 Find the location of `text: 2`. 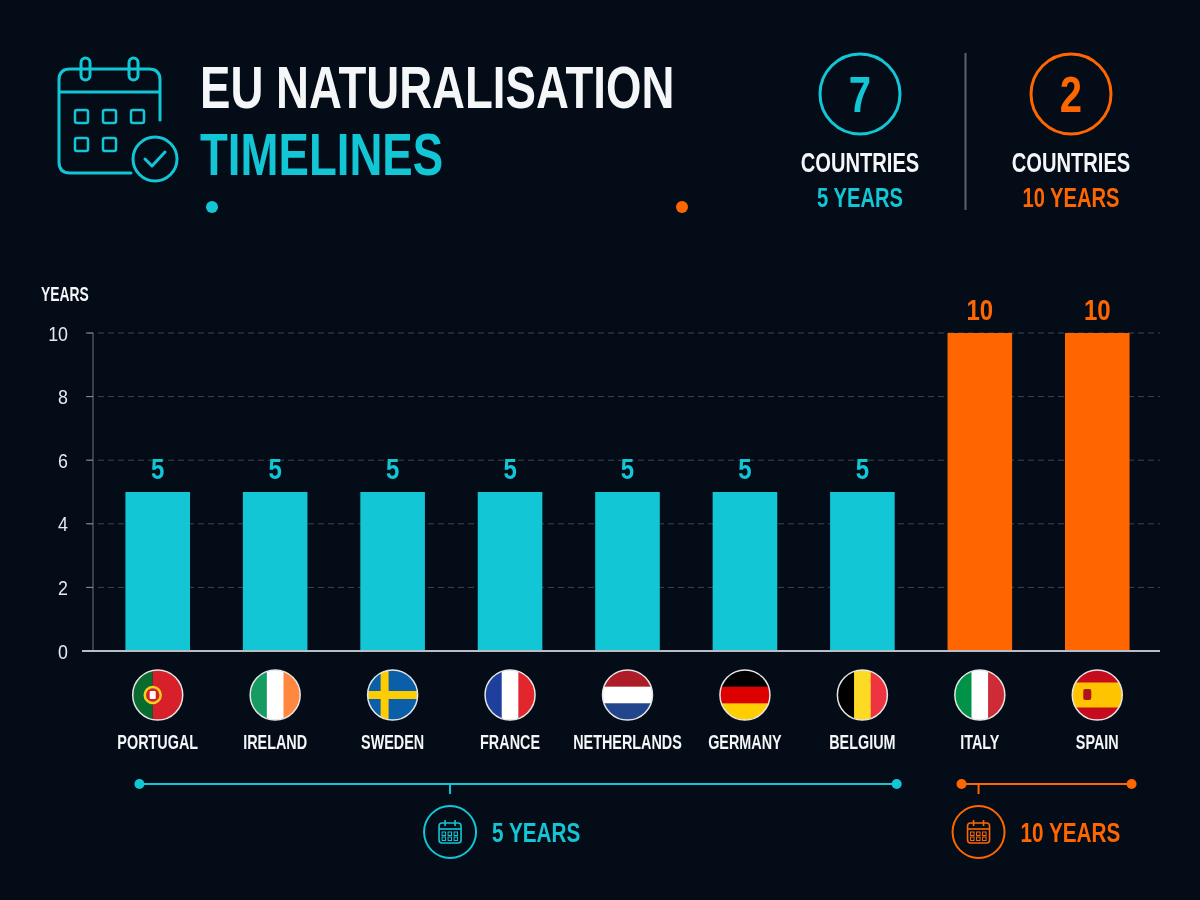

text: 2 is located at coordinates (1071, 95).